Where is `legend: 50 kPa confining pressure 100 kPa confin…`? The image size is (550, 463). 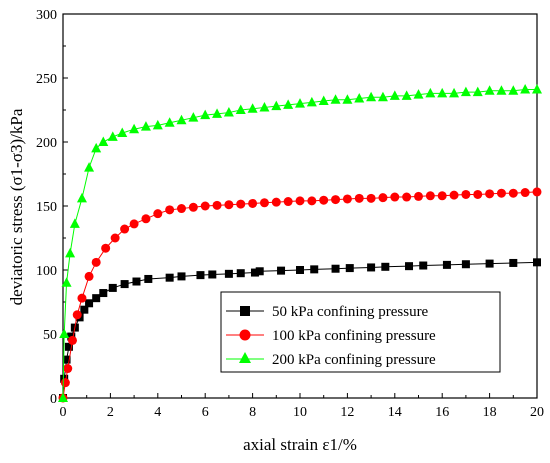
legend: 50 kPa confining pressure 100 kPa confin… is located at coordinates (360, 332).